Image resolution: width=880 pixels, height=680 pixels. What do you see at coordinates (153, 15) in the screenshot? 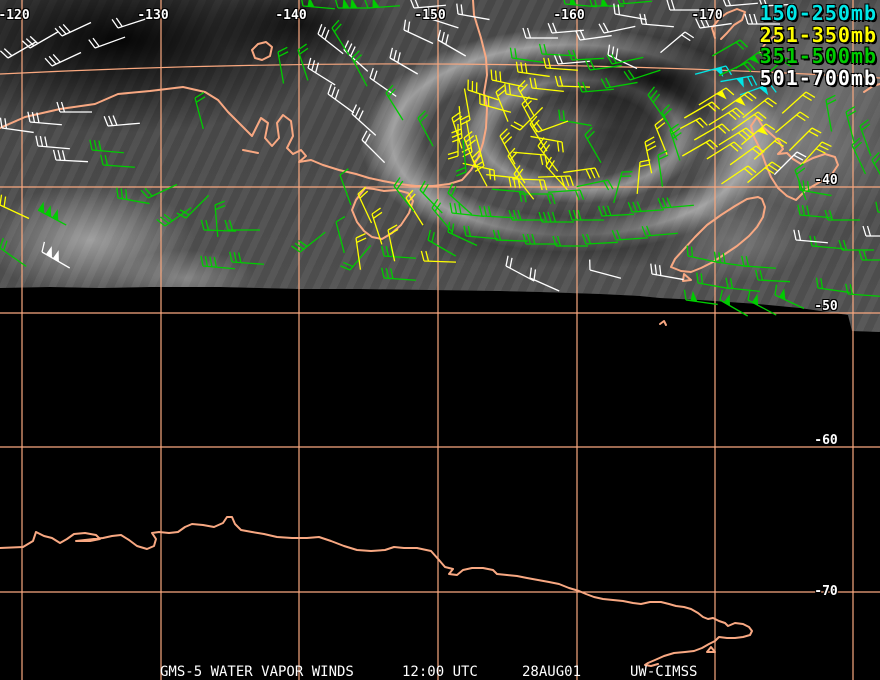
I see `lon-label: -130` at bounding box center [153, 15].